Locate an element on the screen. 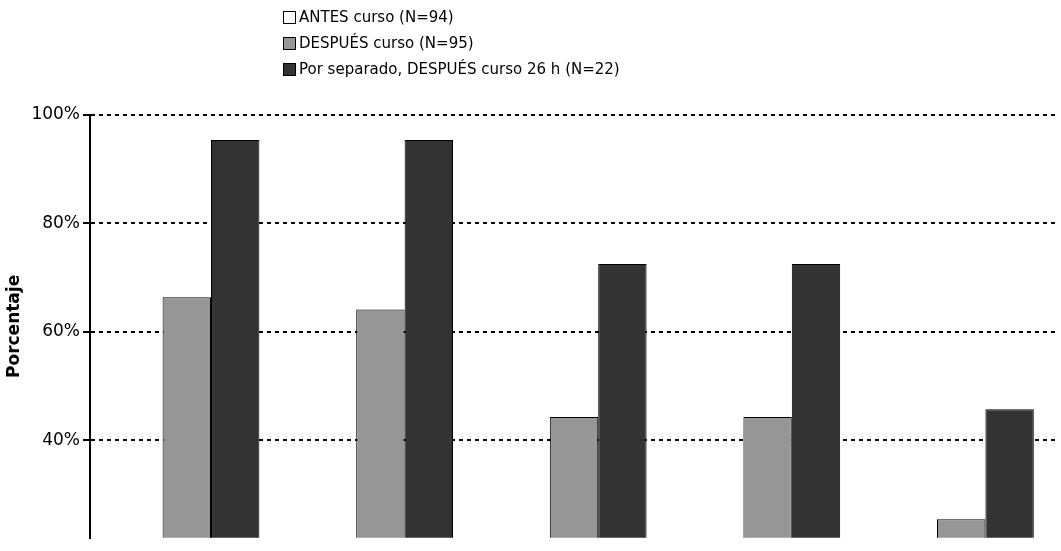 The width and height of the screenshot is (1061, 551). y-tick-label: 60% is located at coordinates (61, 330).